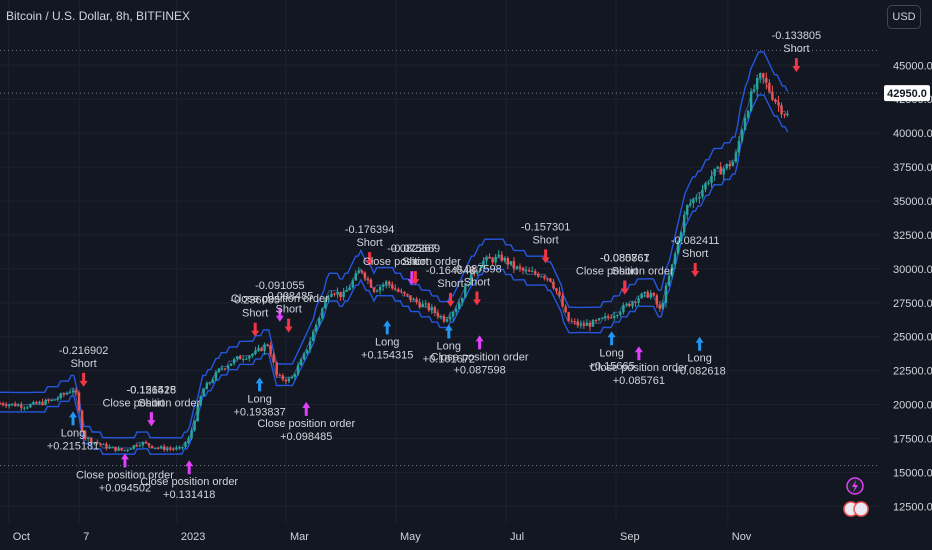 Image resolution: width=932 pixels, height=550 pixels. I want to click on trade-marker-short: Short-0.236085, so click(255, 316).